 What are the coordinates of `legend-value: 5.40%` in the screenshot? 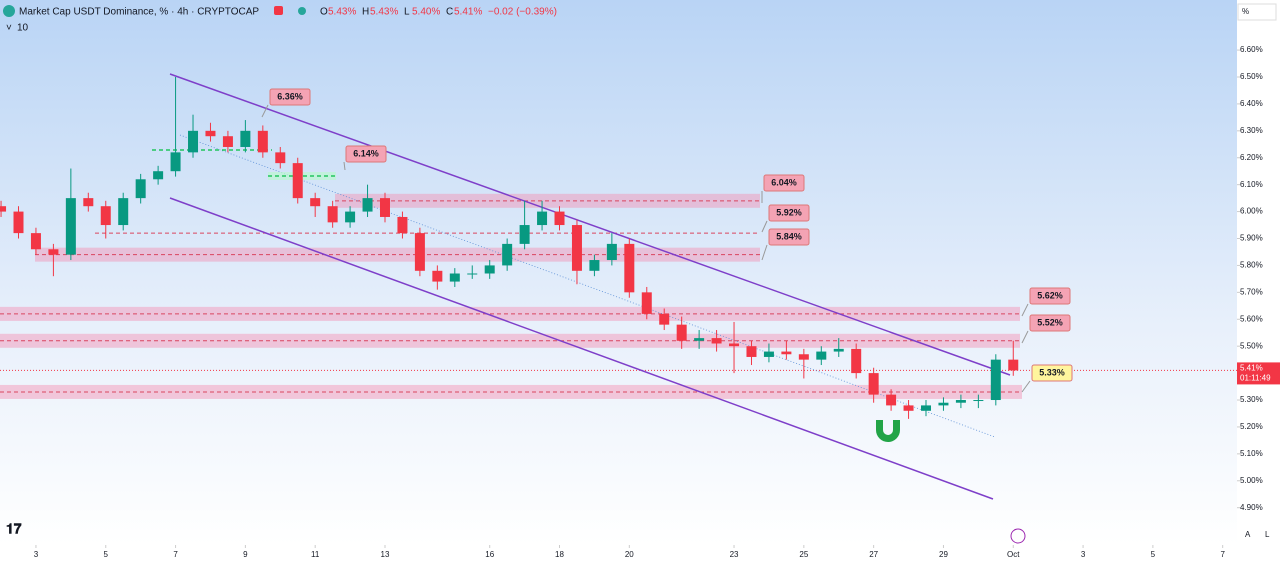 It's located at (426, 12).